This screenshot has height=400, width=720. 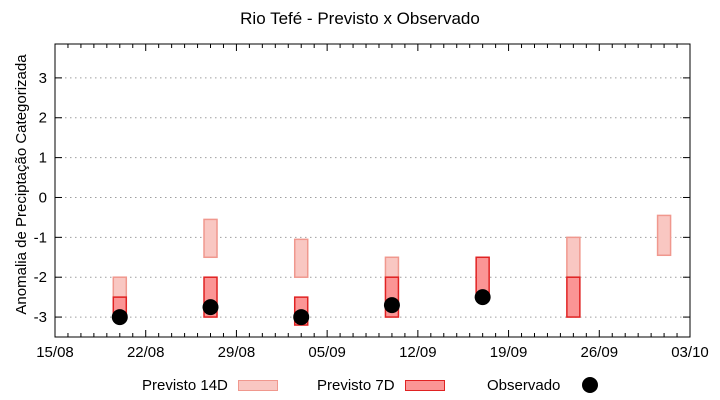 What do you see at coordinates (43, 197) in the screenshot?
I see `y-tick-label: 0` at bounding box center [43, 197].